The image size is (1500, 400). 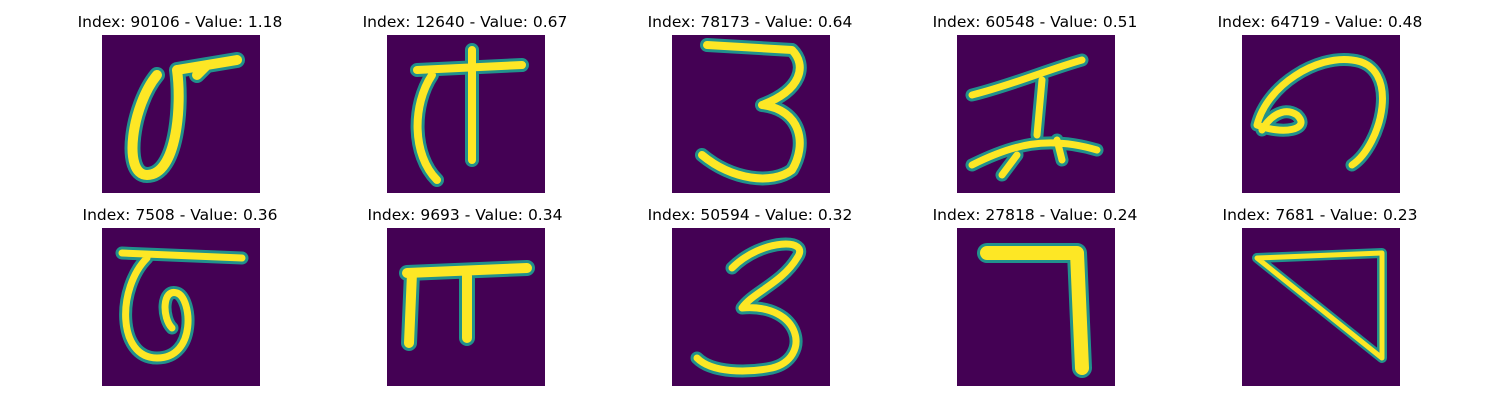 I want to click on panel-title: Index: 60548 - Value: 0.51, so click(x=1035, y=22).